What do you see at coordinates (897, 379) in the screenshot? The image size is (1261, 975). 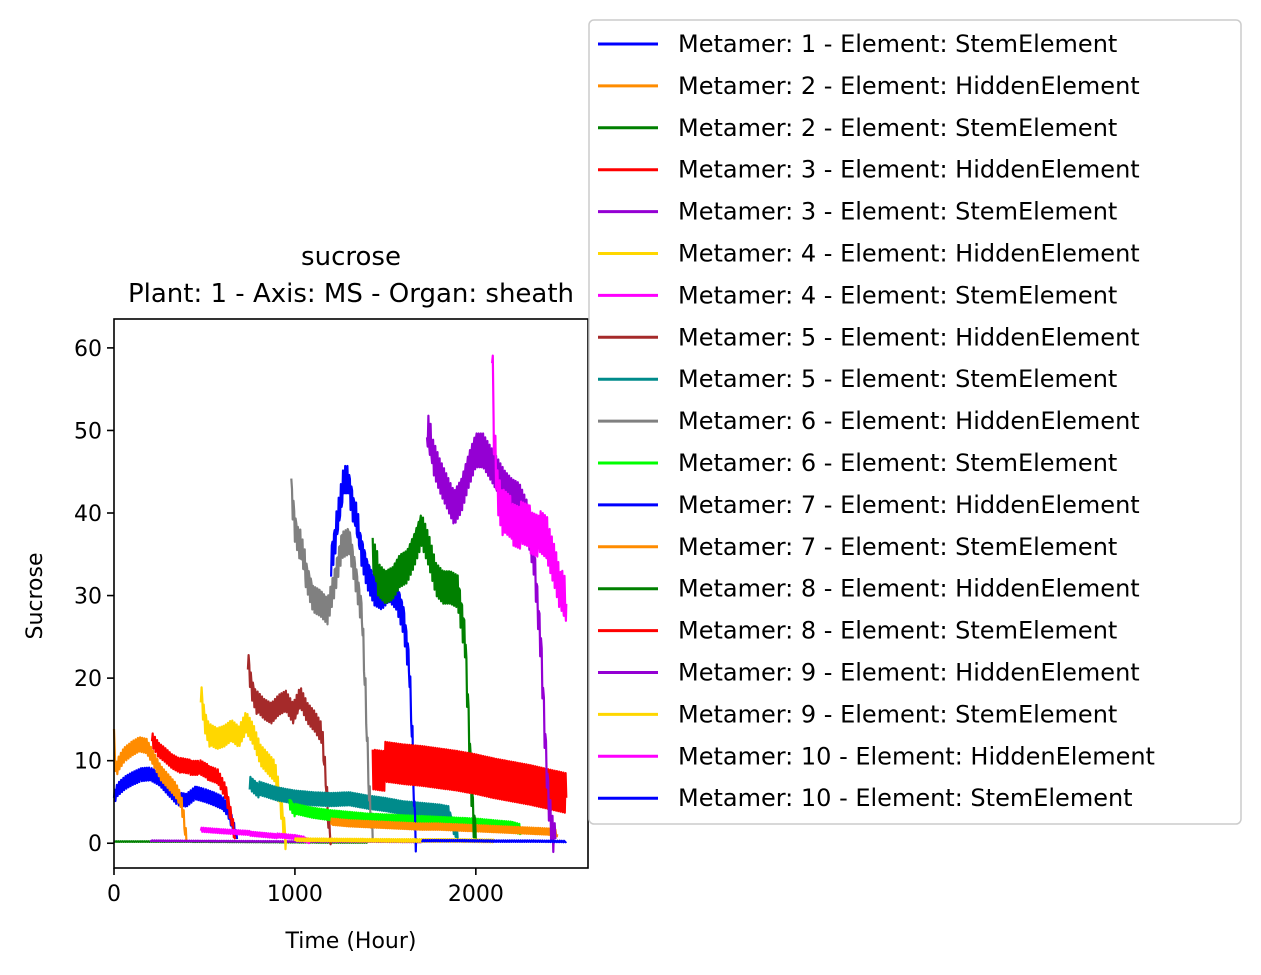 I see `legend-label: Metamer: 5 - Element: StemElement` at bounding box center [897, 379].